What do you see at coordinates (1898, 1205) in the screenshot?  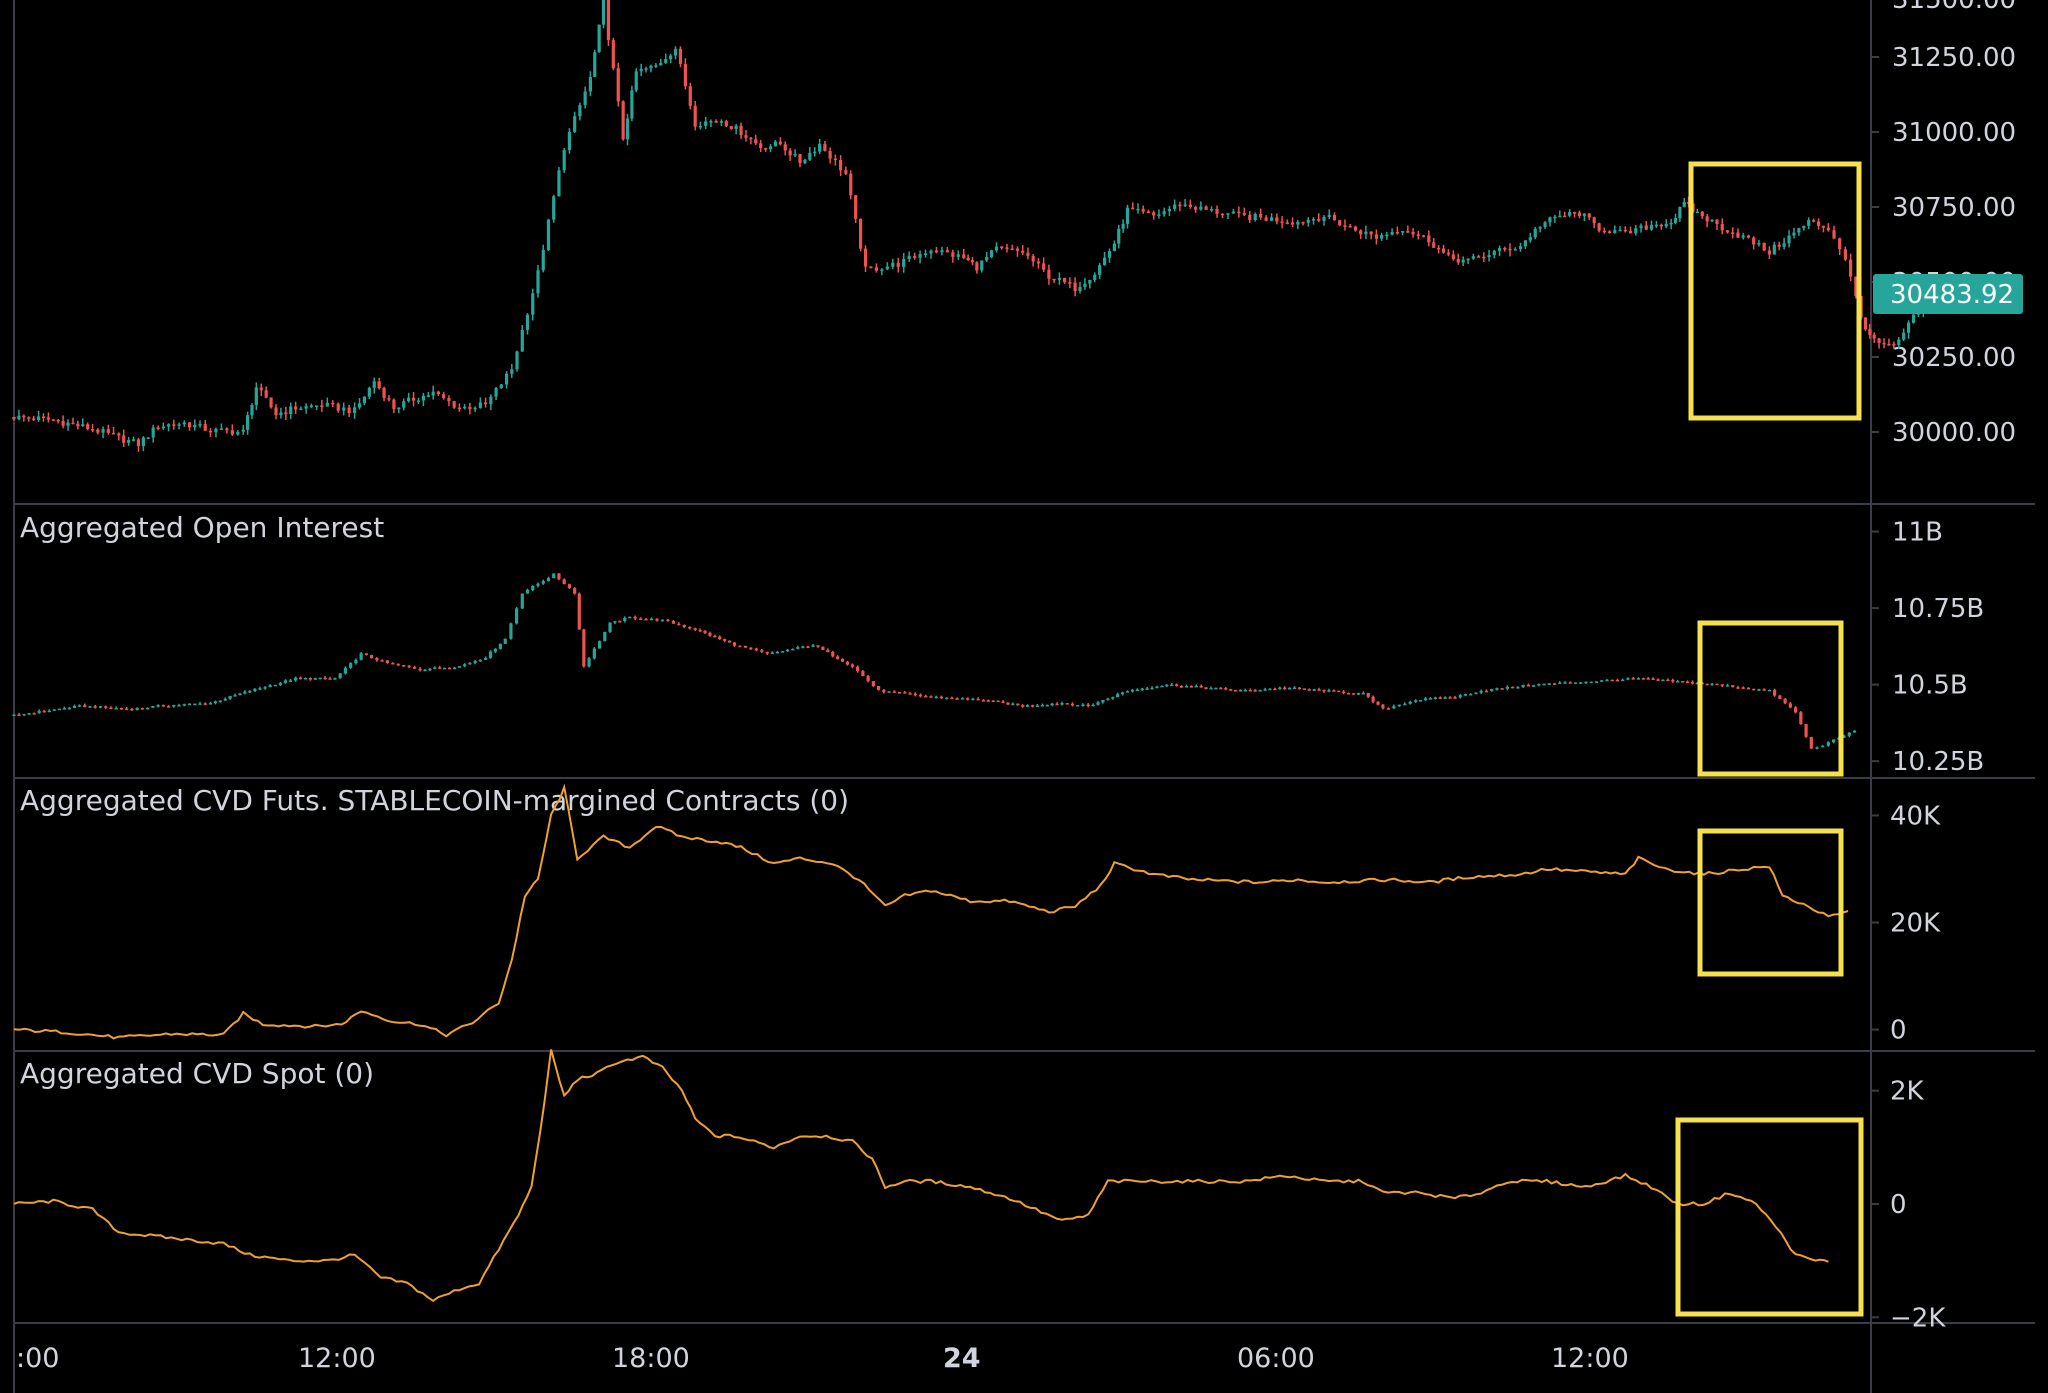 I see `pane-cvd-spot-tick-label: 0` at bounding box center [1898, 1205].